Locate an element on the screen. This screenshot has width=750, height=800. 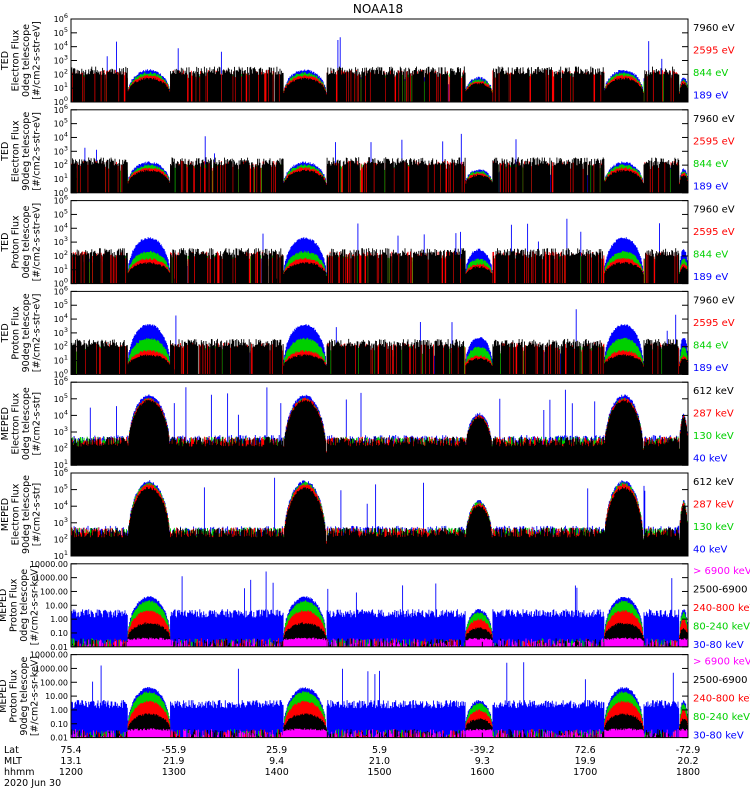
y-tick-label: 0.01 is located at coordinates (59, 647).